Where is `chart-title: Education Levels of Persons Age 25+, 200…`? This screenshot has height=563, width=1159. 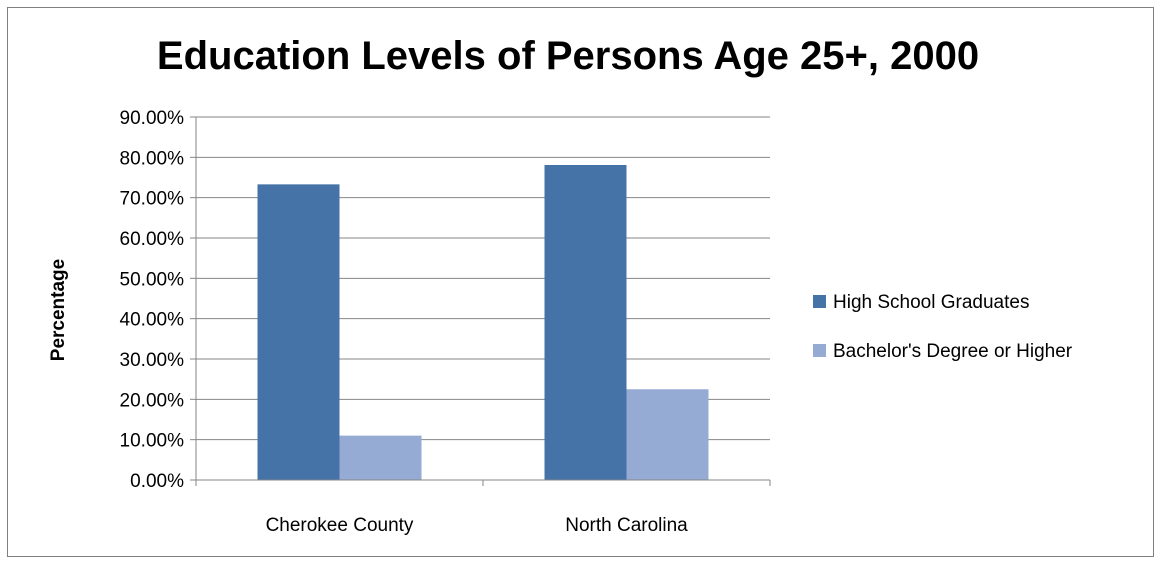 chart-title: Education Levels of Persons Age 25+, 200… is located at coordinates (568, 56).